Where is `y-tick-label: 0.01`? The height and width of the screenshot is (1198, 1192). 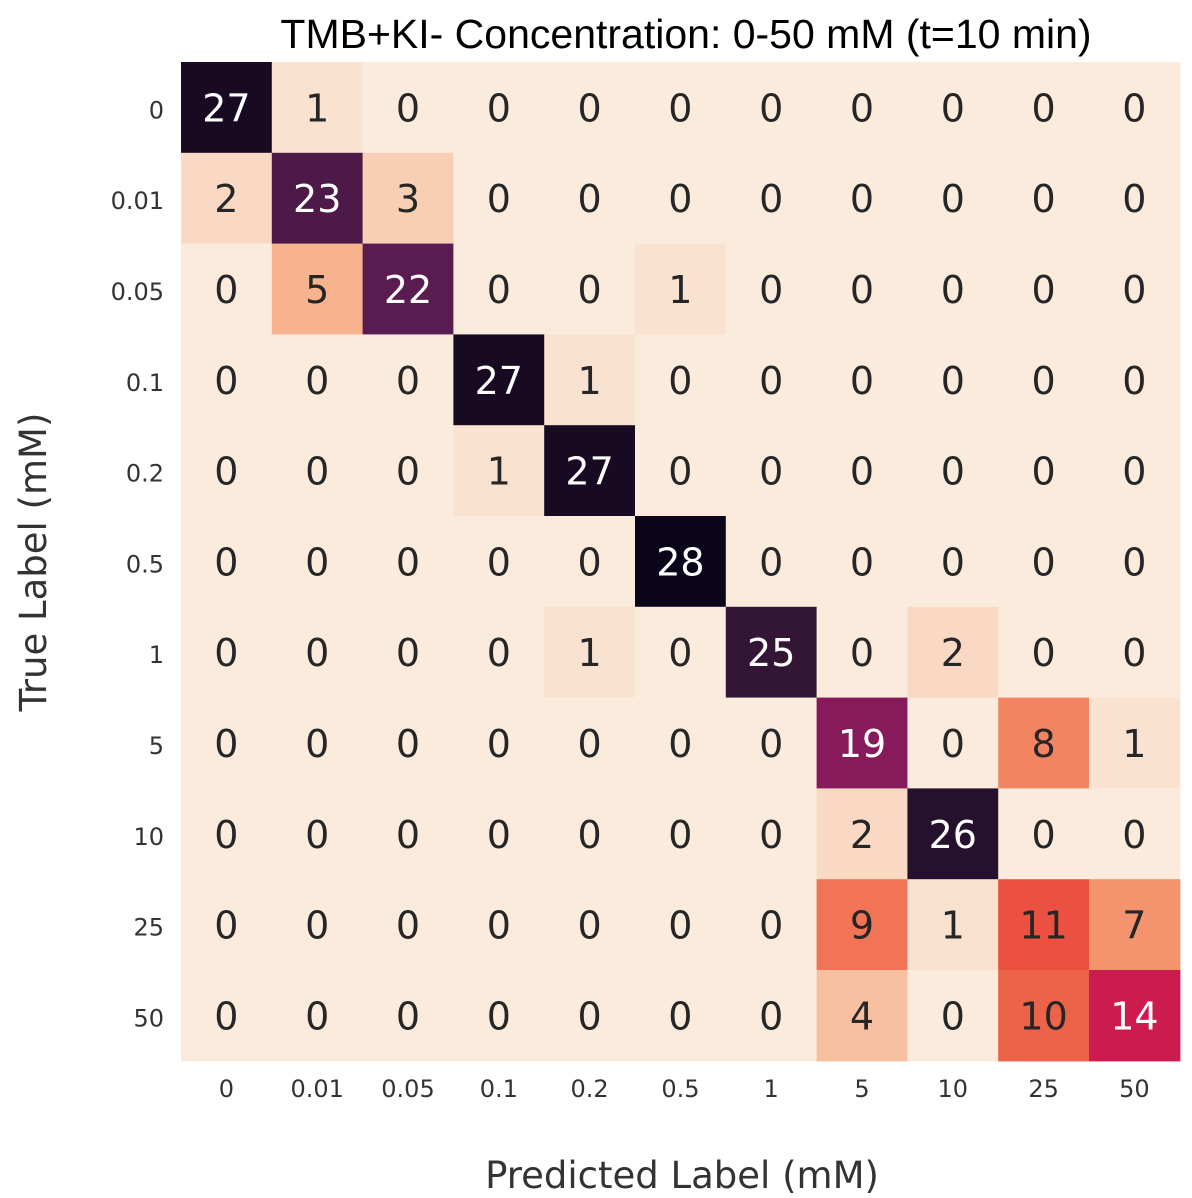 y-tick-label: 0.01 is located at coordinates (137, 201).